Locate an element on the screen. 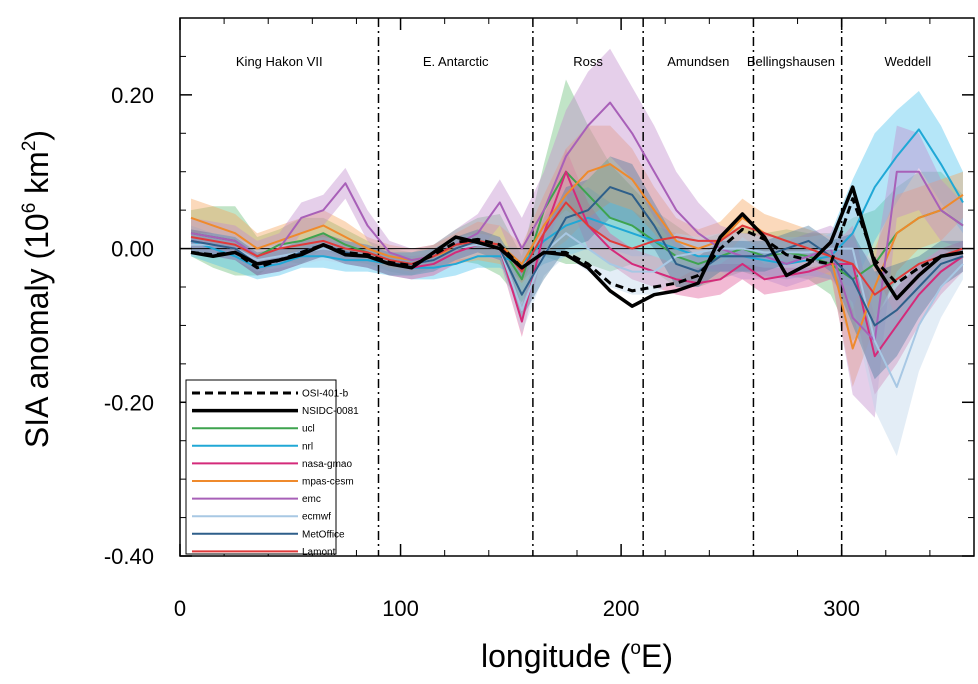 The height and width of the screenshot is (684, 978). x-tick-label: 200 is located at coordinates (621, 608).